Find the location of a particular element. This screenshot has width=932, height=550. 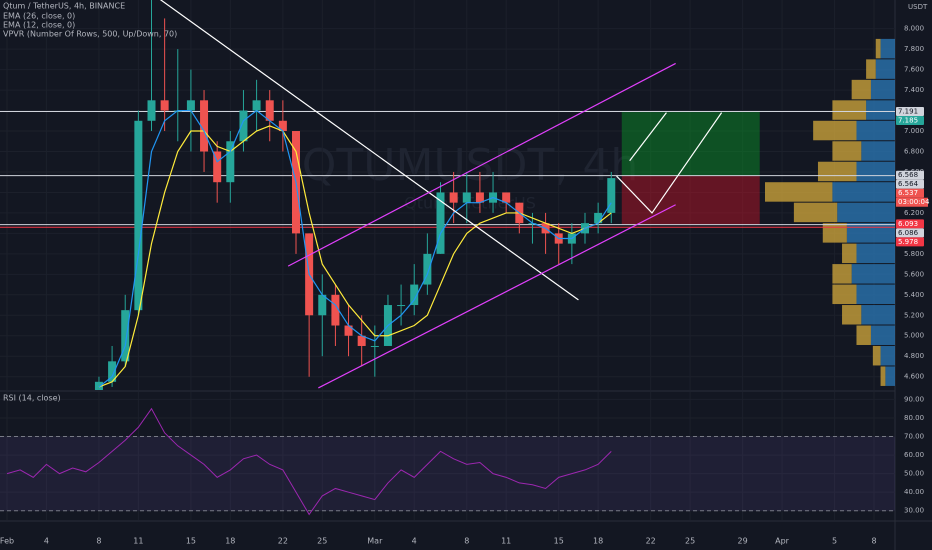

price-tag-label: 7.191 is located at coordinates (908, 111).